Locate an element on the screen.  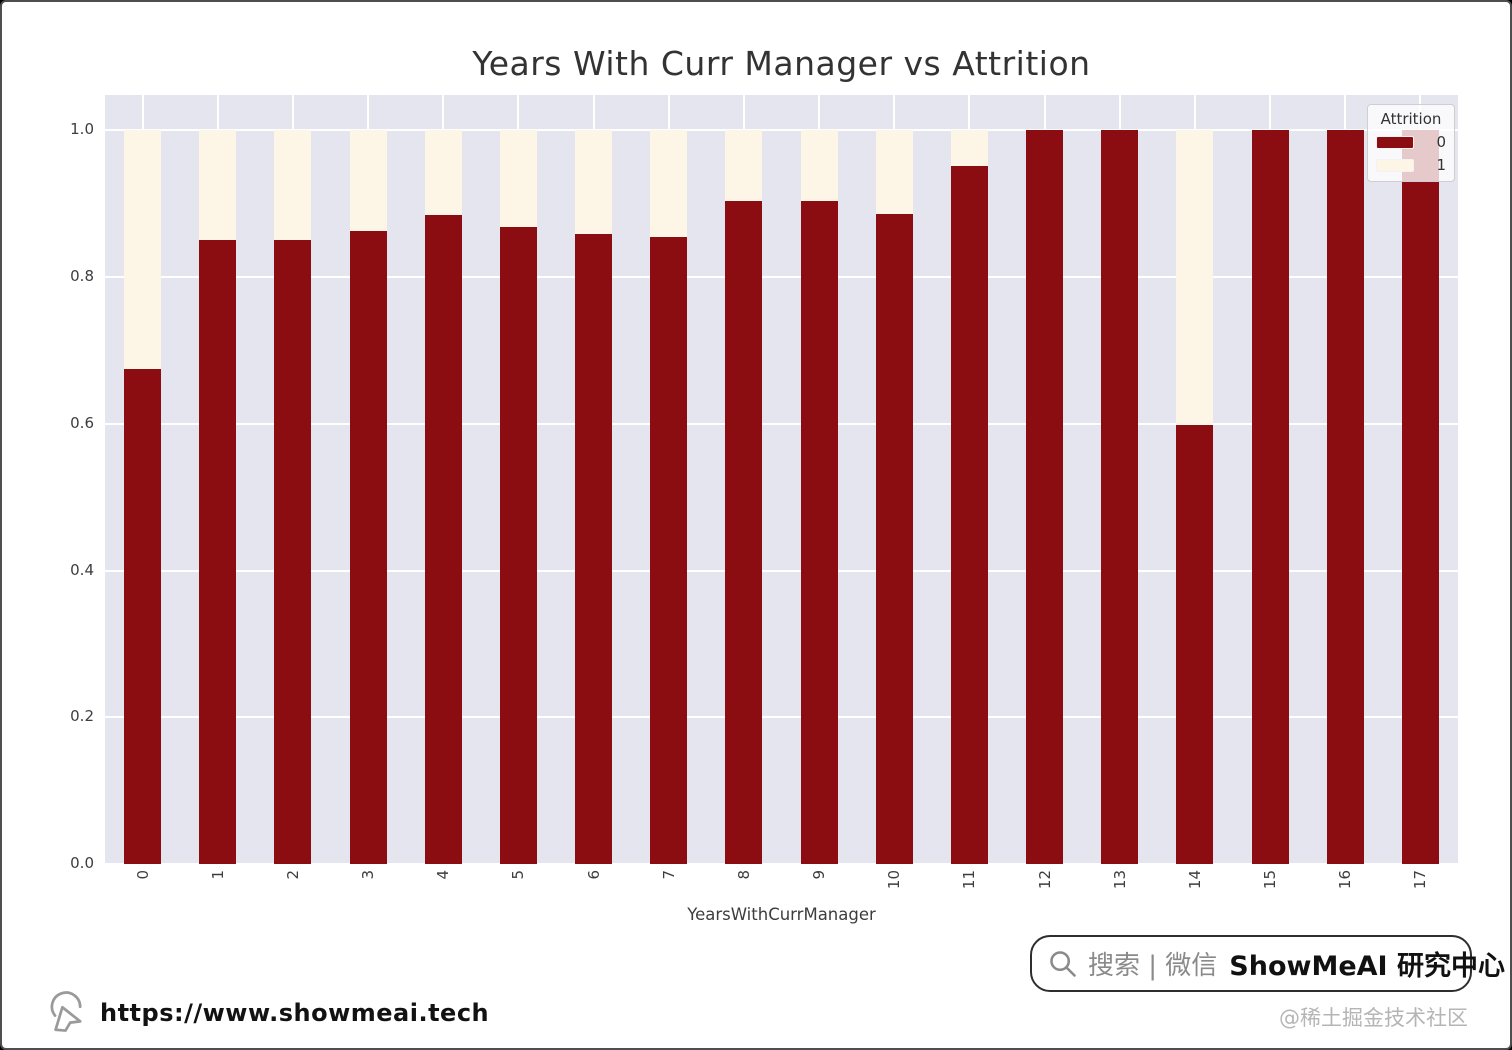
bar-x0-attrition0 is located at coordinates (143, 616).